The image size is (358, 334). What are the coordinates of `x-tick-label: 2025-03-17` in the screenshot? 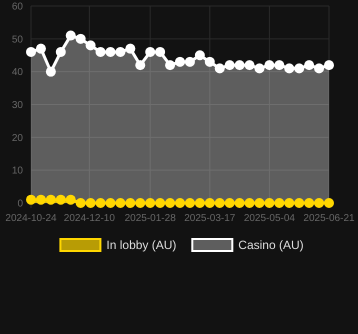 It's located at (210, 218).